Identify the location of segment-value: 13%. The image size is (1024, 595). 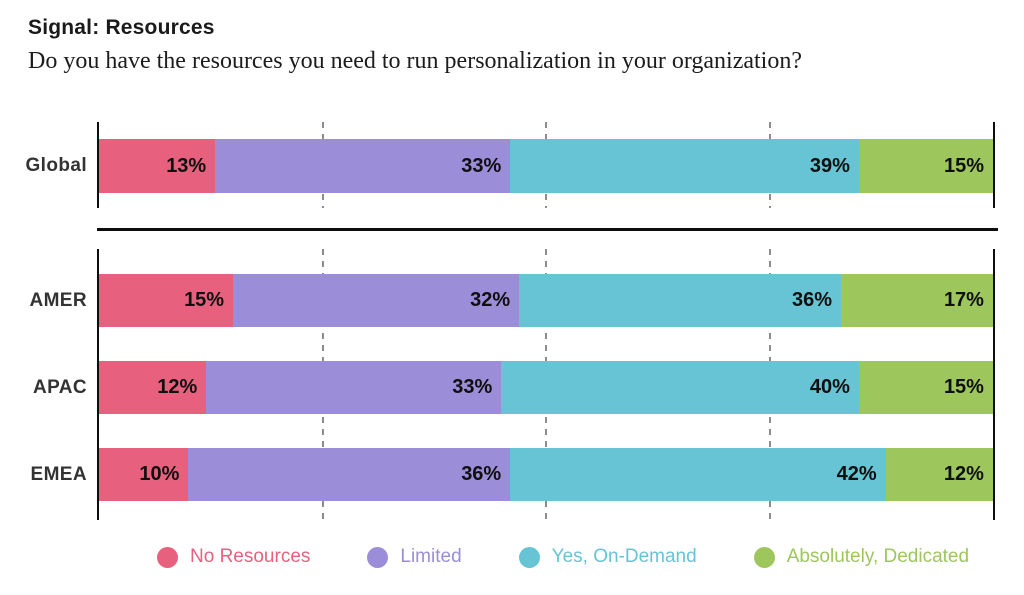
(186, 165).